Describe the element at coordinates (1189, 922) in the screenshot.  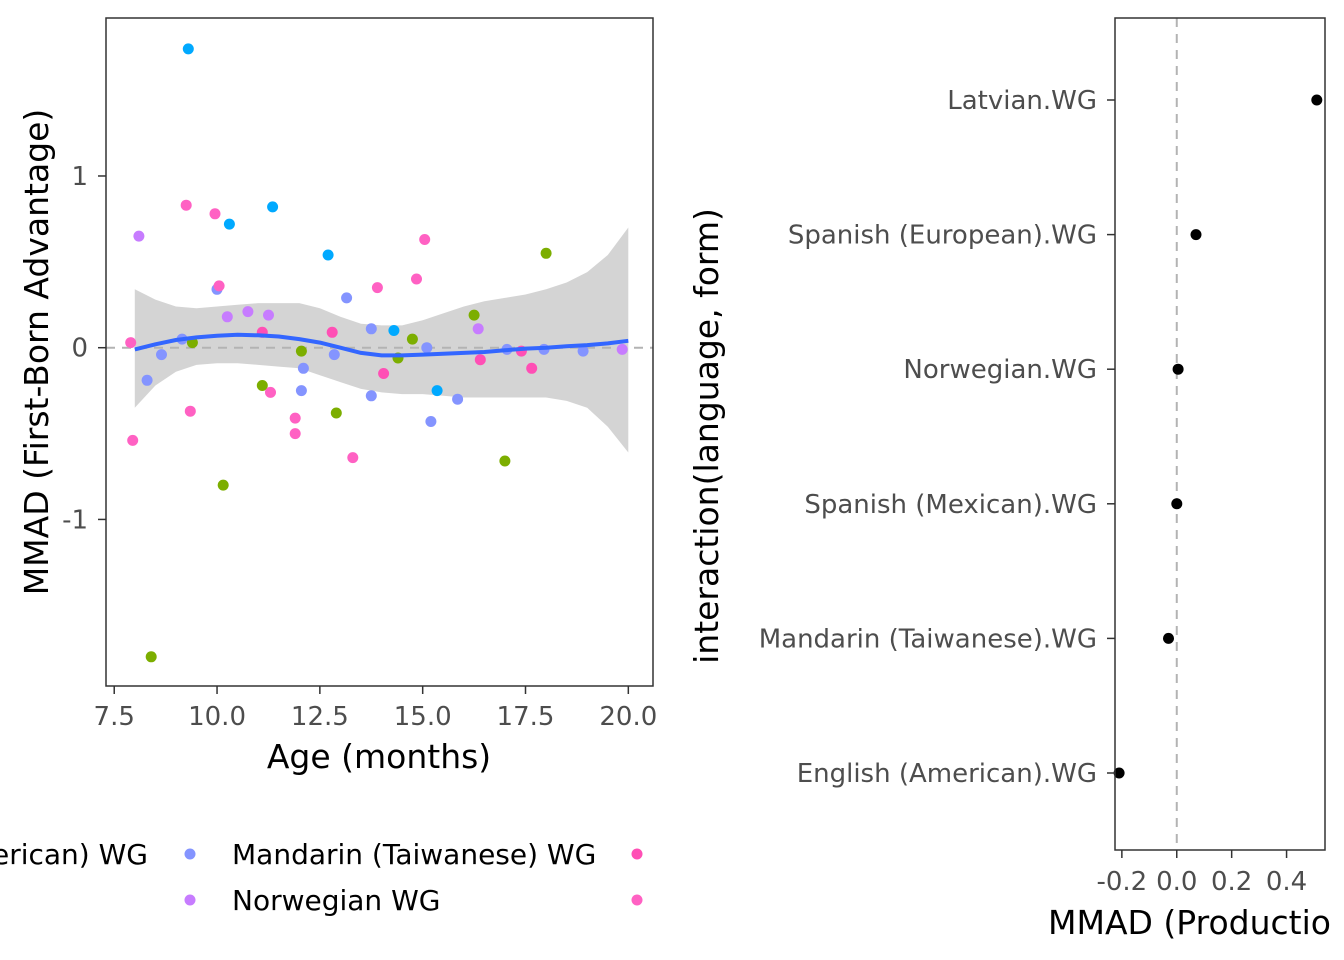
I see `x-axis-title: MMAD (Productio` at that location.